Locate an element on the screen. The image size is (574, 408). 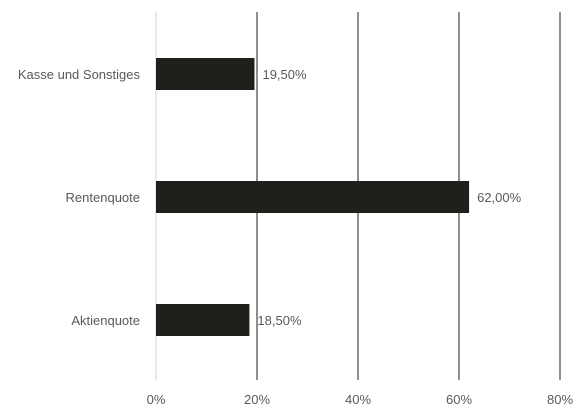
category-label-0: Kasse und Sonstiges is located at coordinates (79, 74).